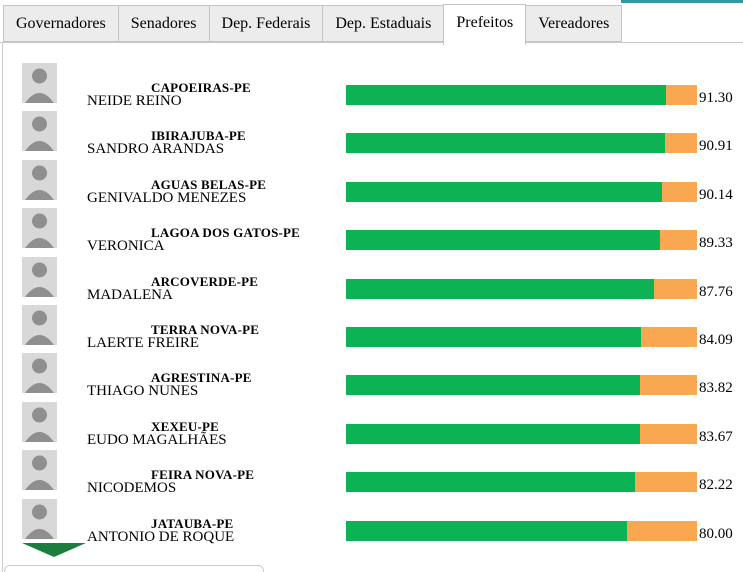 The height and width of the screenshot is (572, 743). What do you see at coordinates (198, 136) in the screenshot?
I see `city-label: IBIRAJUBA-PE` at bounding box center [198, 136].